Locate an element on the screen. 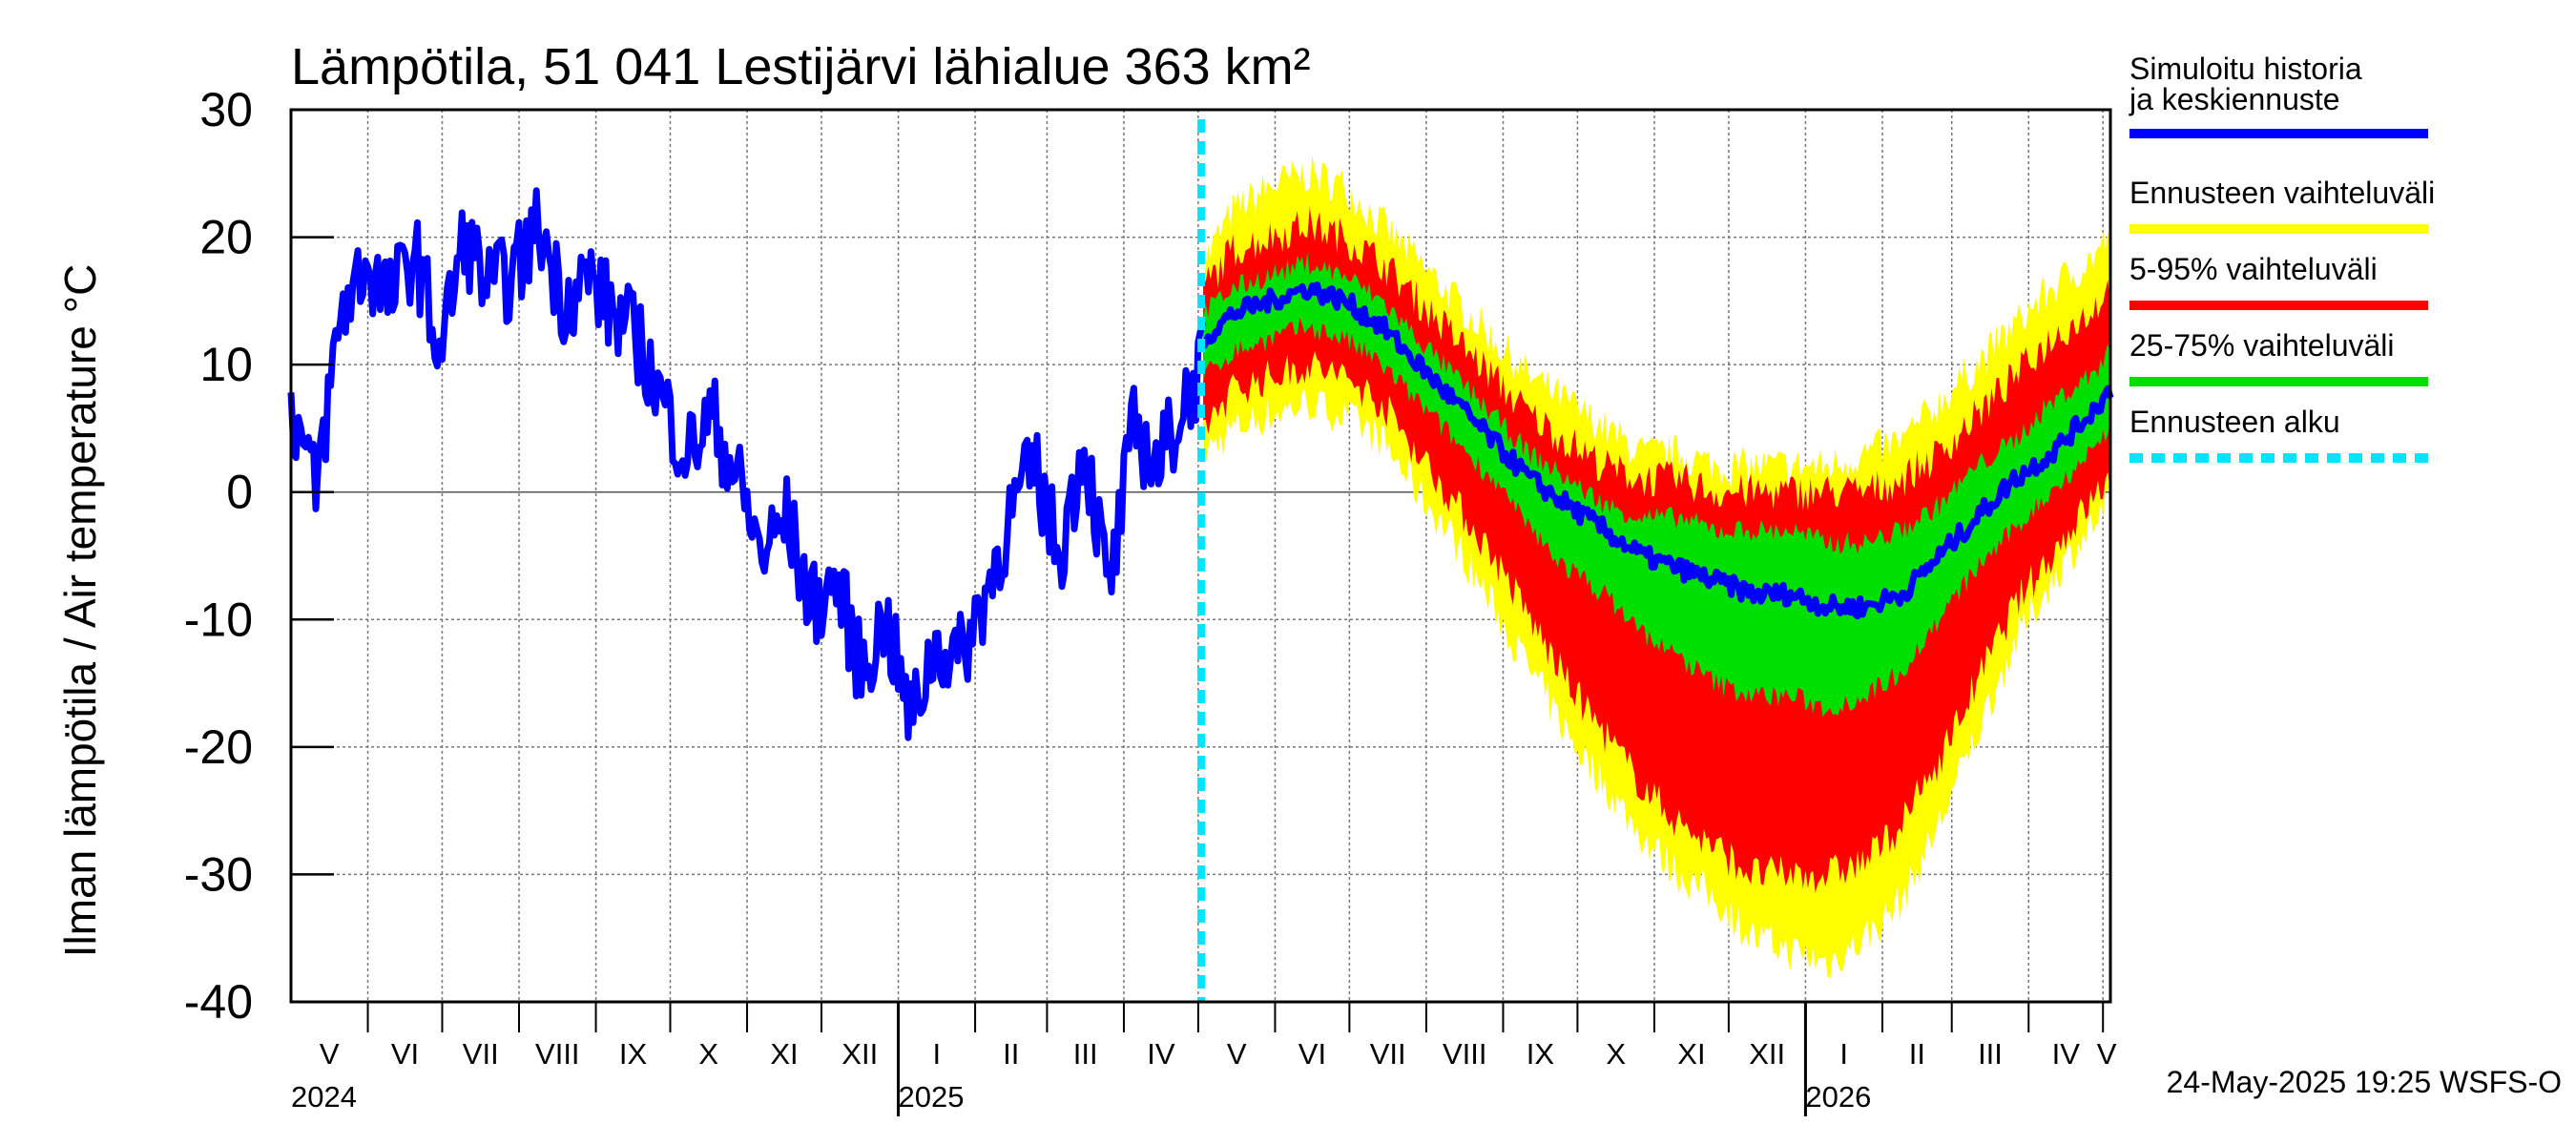  y-tick-label: 20 is located at coordinates (226, 238).